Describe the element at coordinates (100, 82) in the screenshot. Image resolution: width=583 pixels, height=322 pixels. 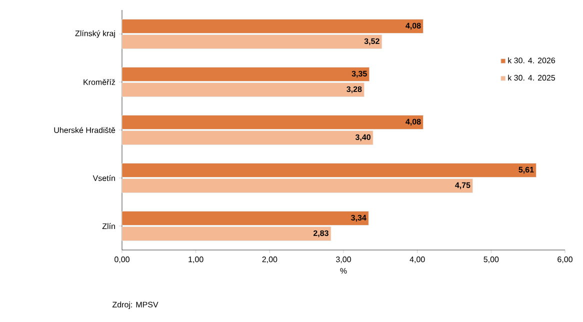
I see `y-tick-label: Kroměříž` at that location.